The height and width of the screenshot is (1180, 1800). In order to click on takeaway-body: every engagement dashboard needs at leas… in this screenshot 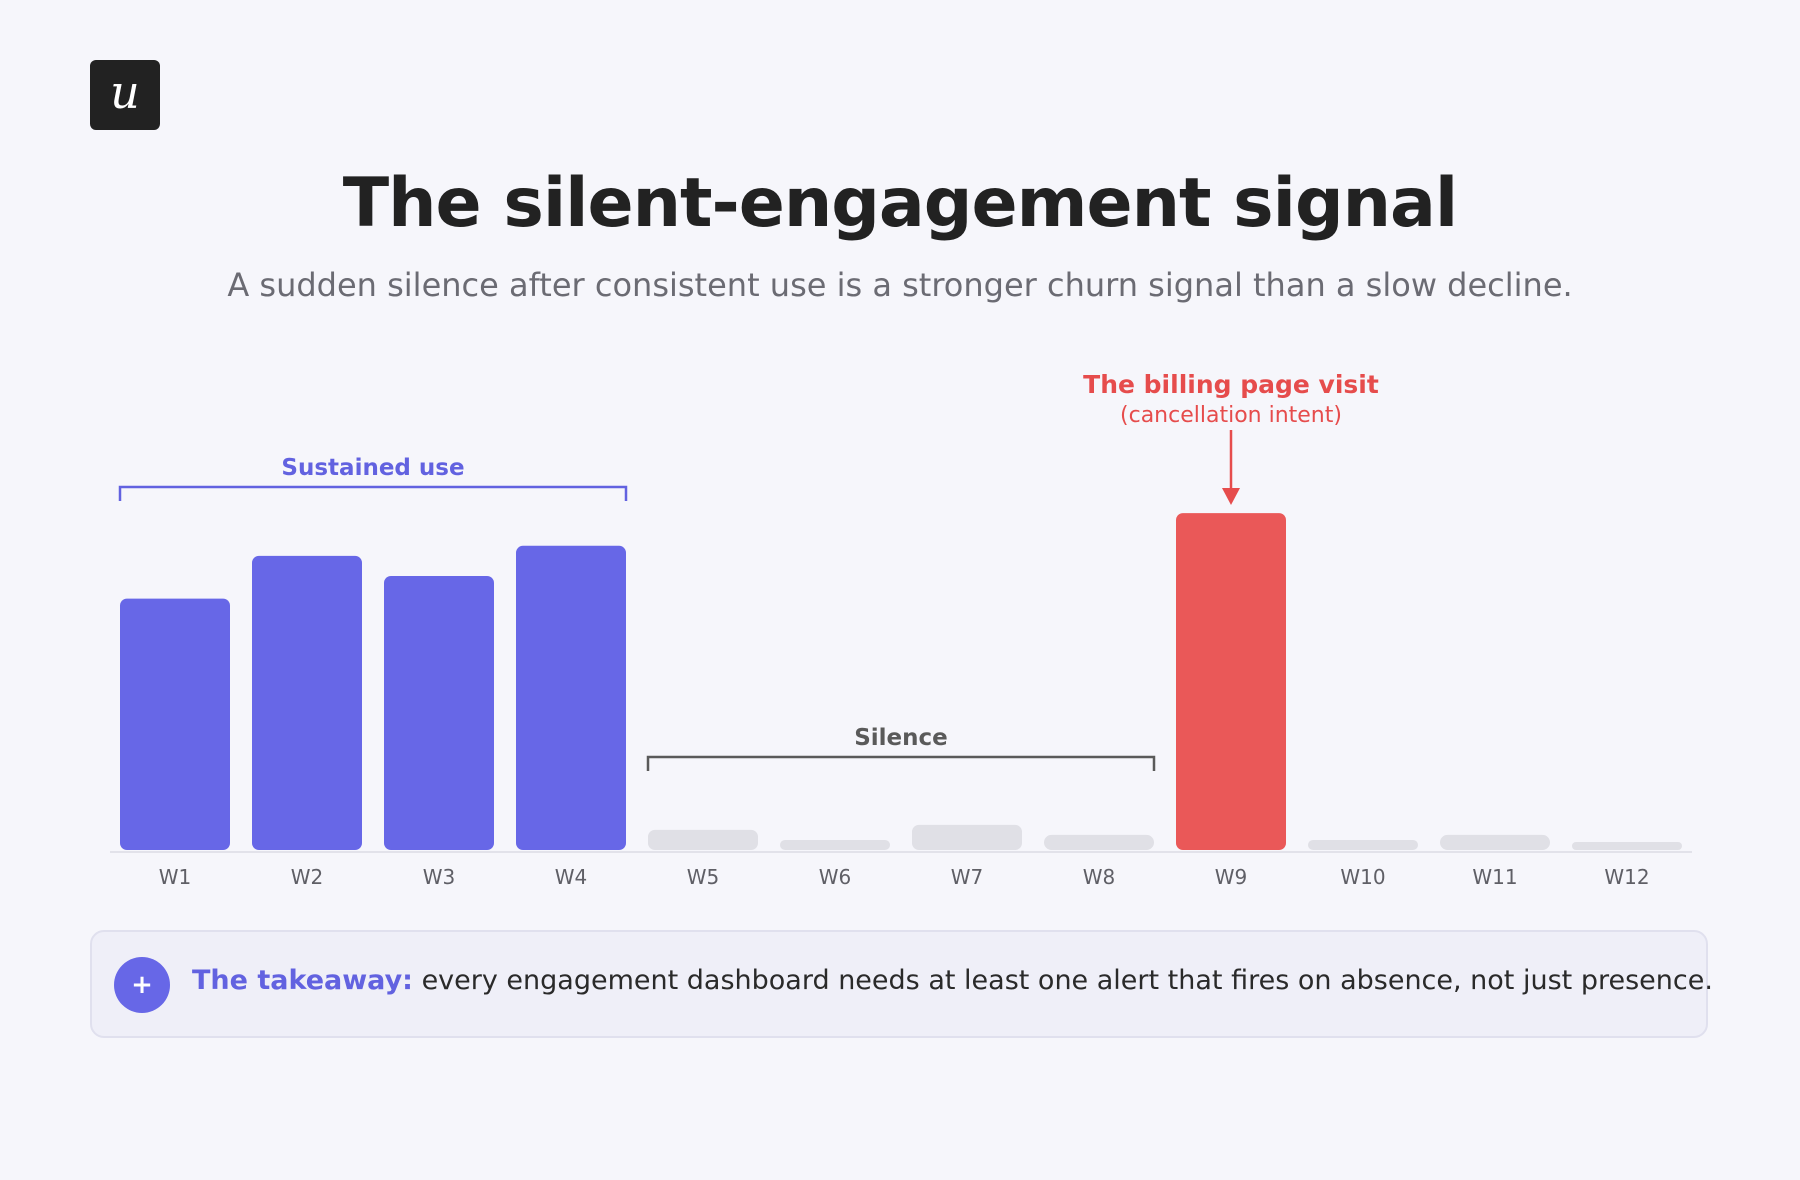, I will do `click(1062, 980)`.